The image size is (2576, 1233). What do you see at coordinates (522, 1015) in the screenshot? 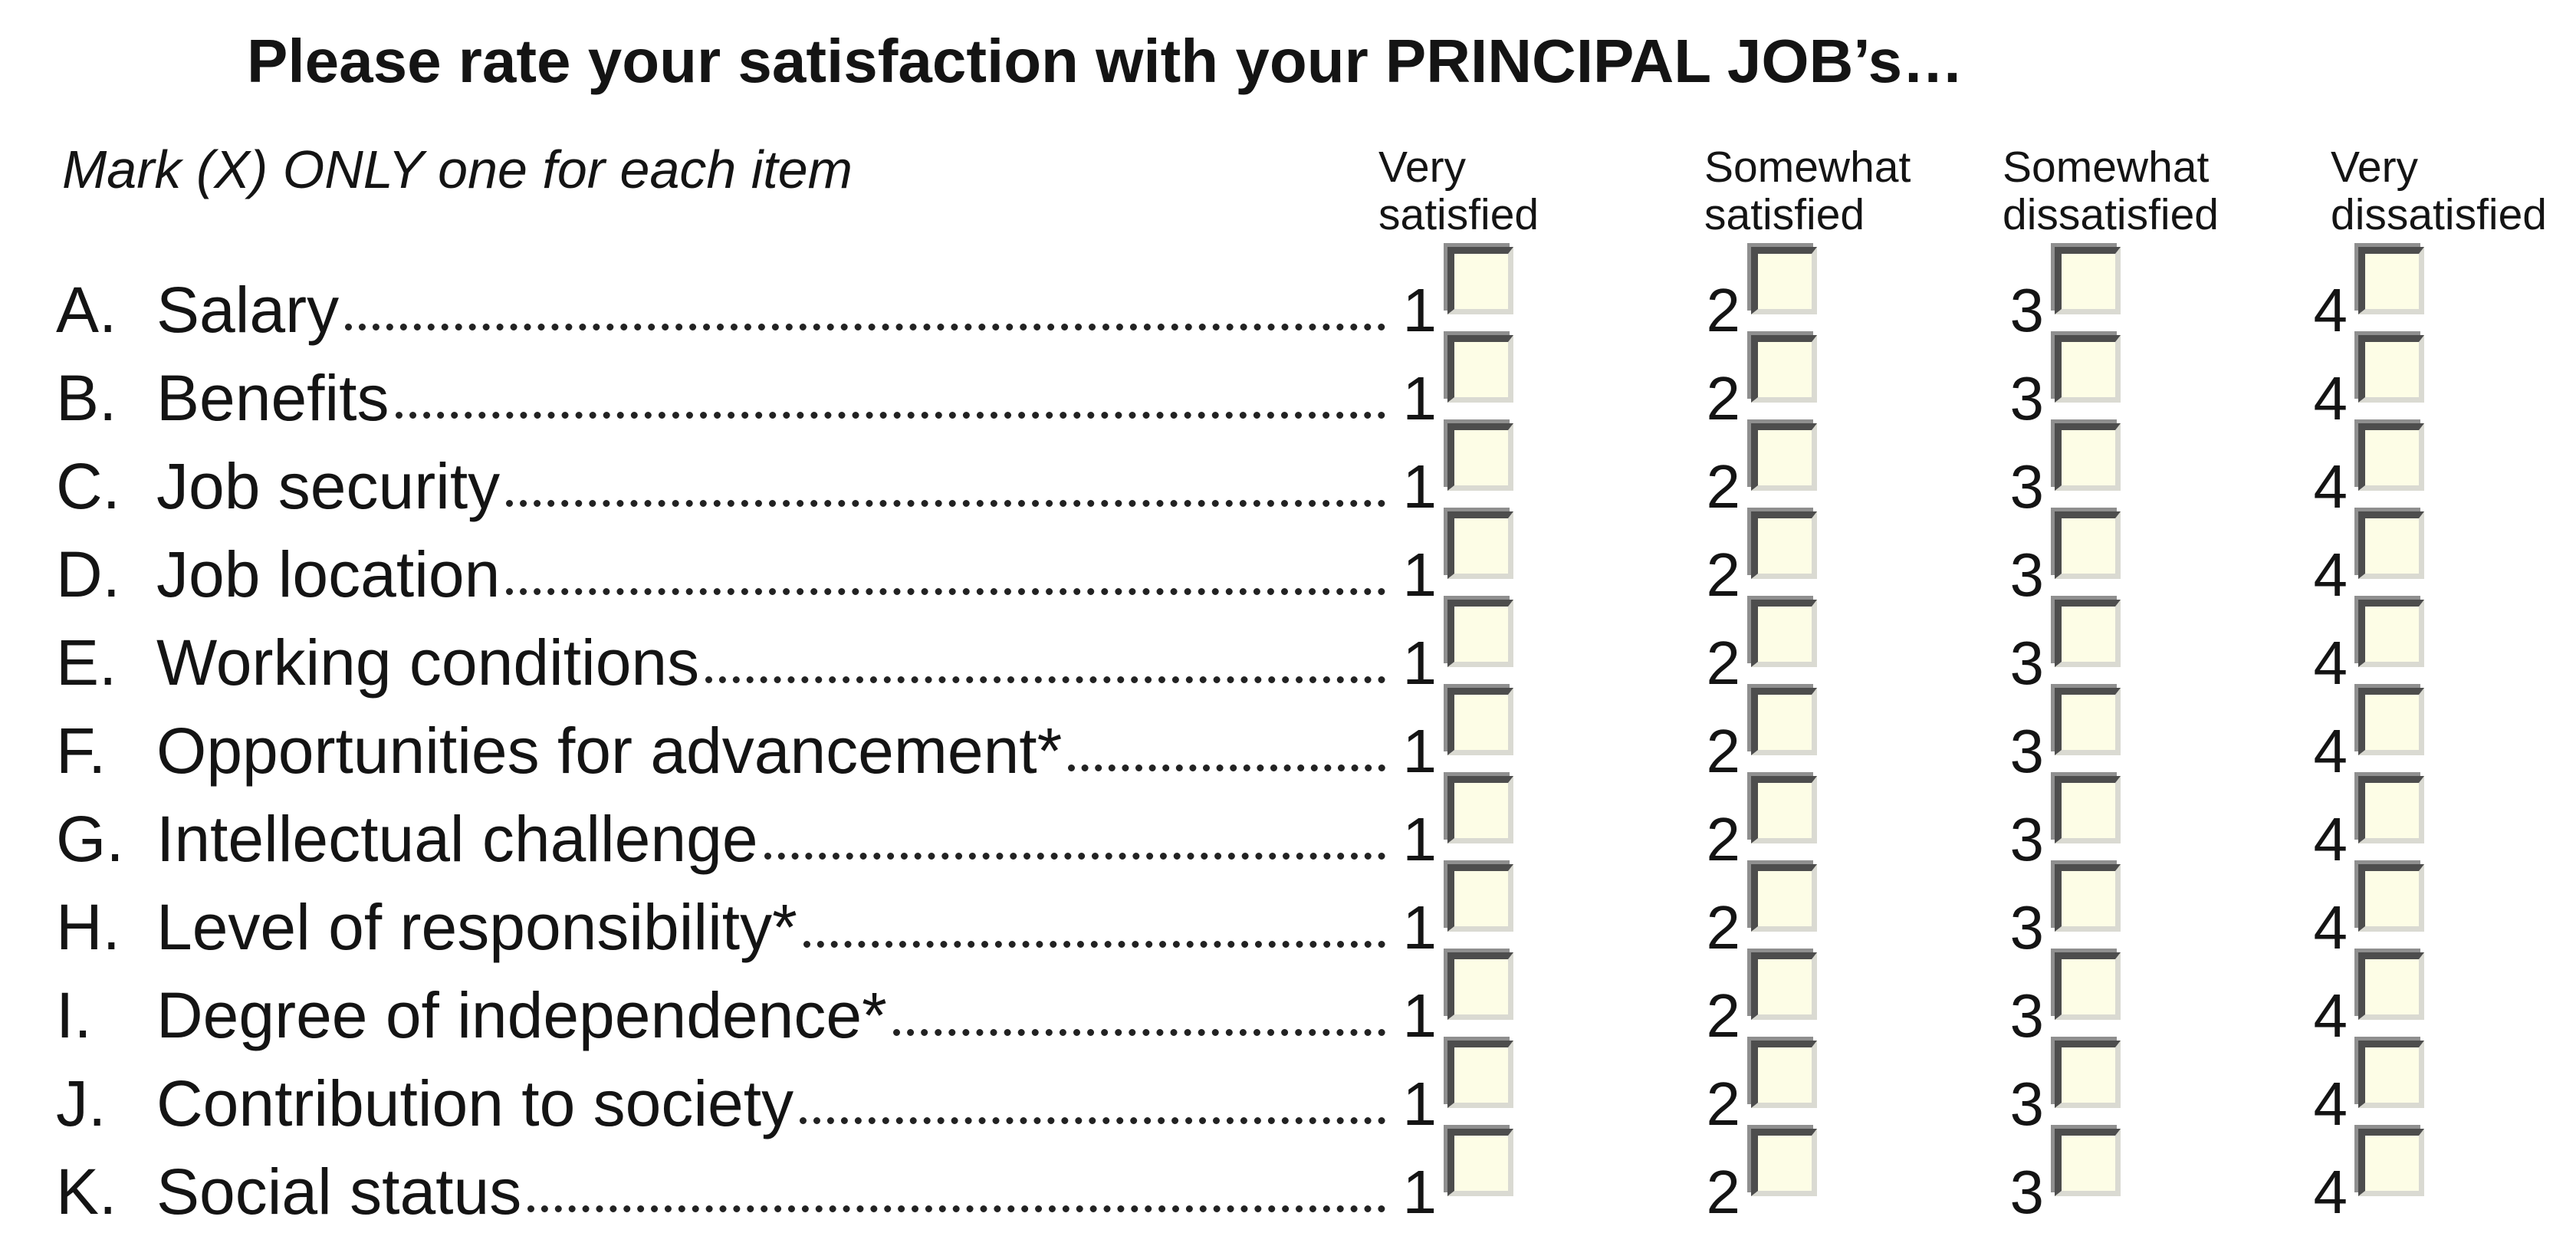
I see `row-label: Degree of independence*` at bounding box center [522, 1015].